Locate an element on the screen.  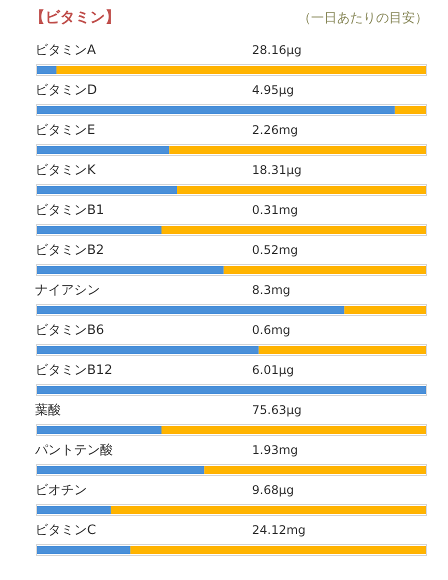
chart-title: 【ビタミン】 is located at coordinates (75, 17).